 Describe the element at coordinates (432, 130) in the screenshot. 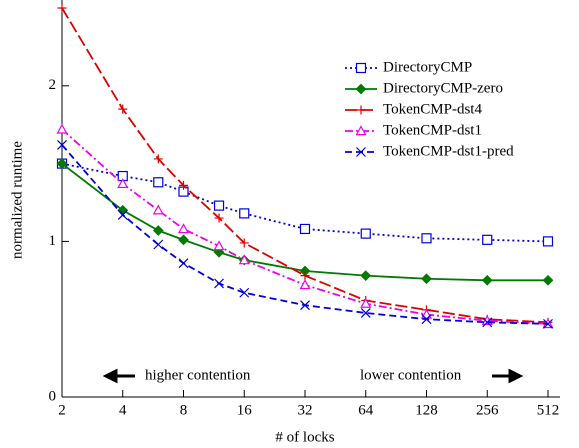

I see `legend-label: TokenCMP-dst1` at that location.